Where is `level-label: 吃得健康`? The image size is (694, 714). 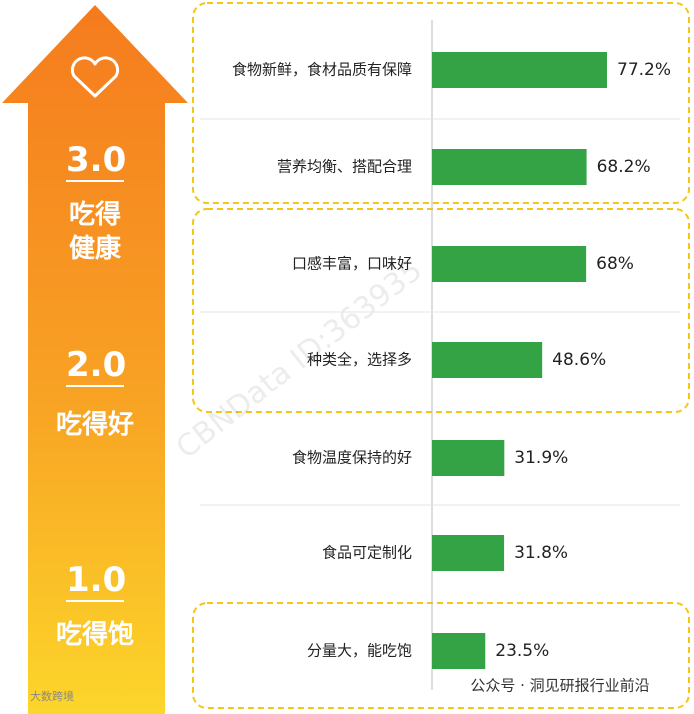
level-label: 吃得健康 is located at coordinates (94, 232).